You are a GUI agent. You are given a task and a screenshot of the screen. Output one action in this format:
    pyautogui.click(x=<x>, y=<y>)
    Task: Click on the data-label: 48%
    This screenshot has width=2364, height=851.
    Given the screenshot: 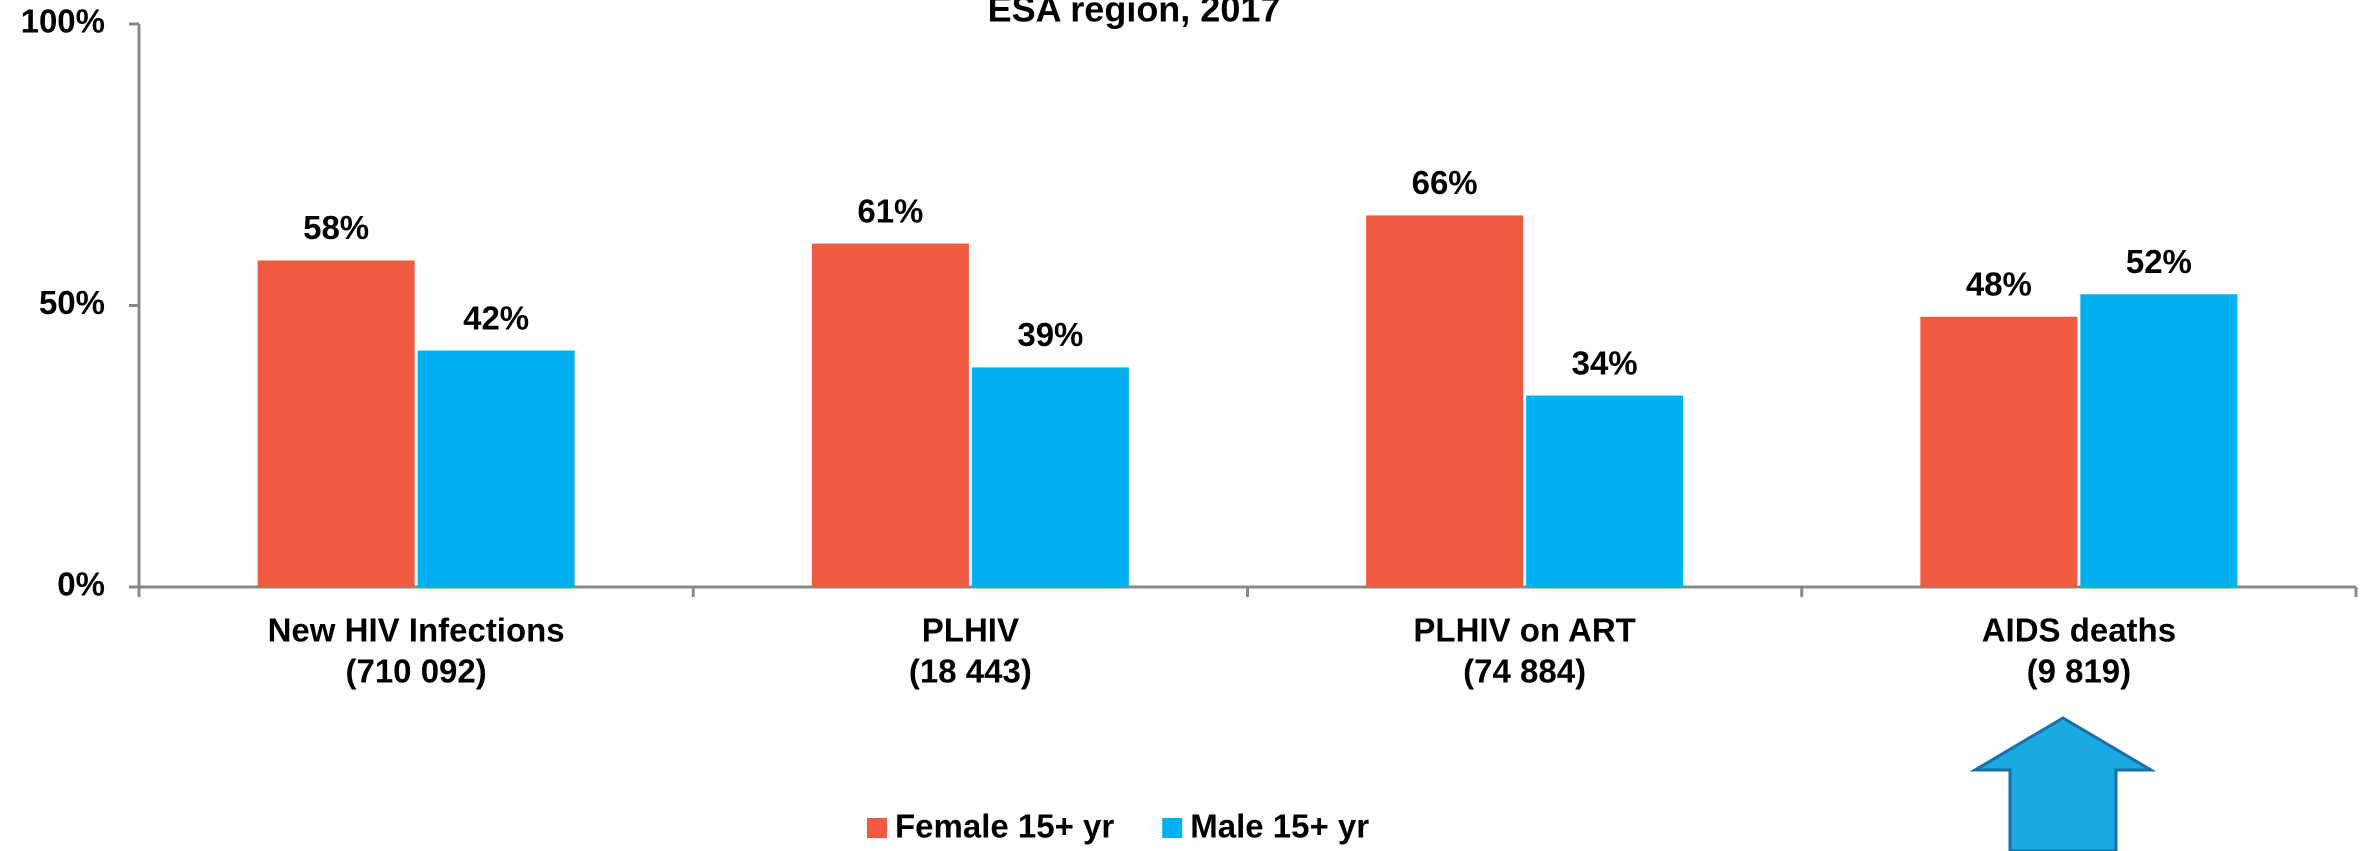 What is the action you would take?
    pyautogui.click(x=1999, y=283)
    